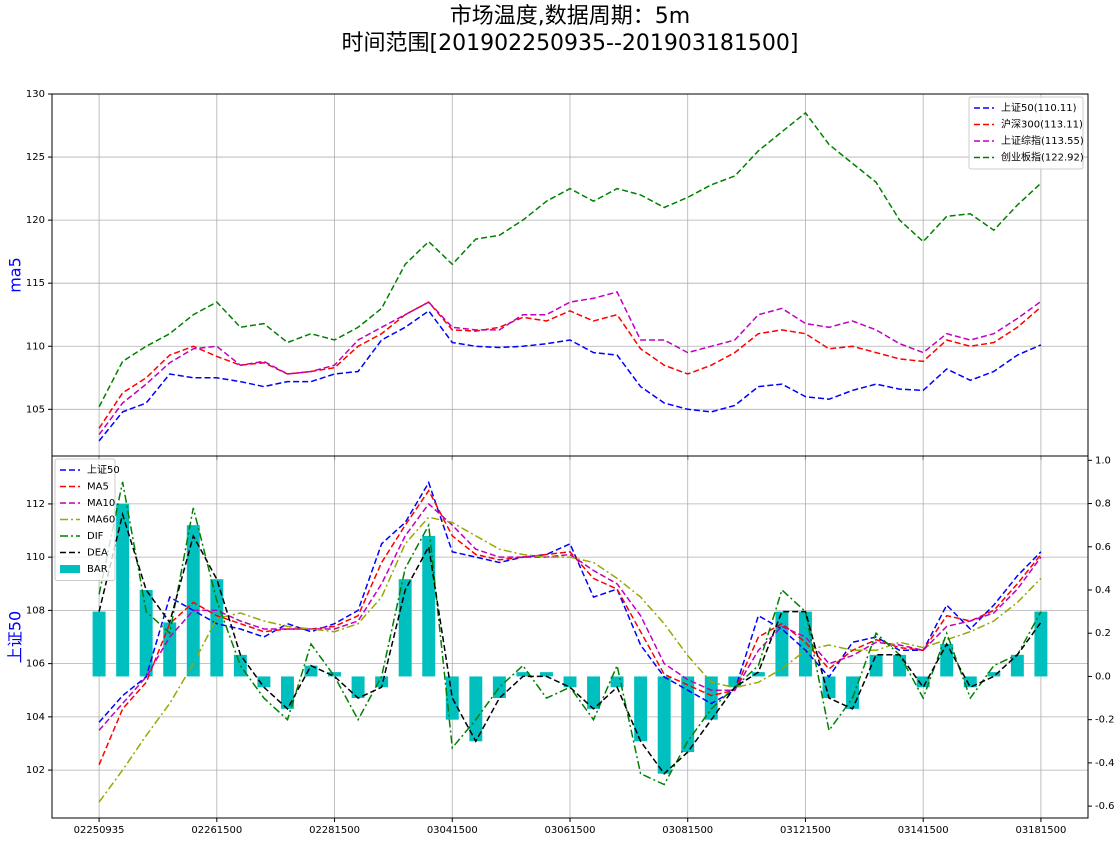 Image resolution: width=1118 pixels, height=844 pixels. I want to click on y-tick-label: 125, so click(35, 157).